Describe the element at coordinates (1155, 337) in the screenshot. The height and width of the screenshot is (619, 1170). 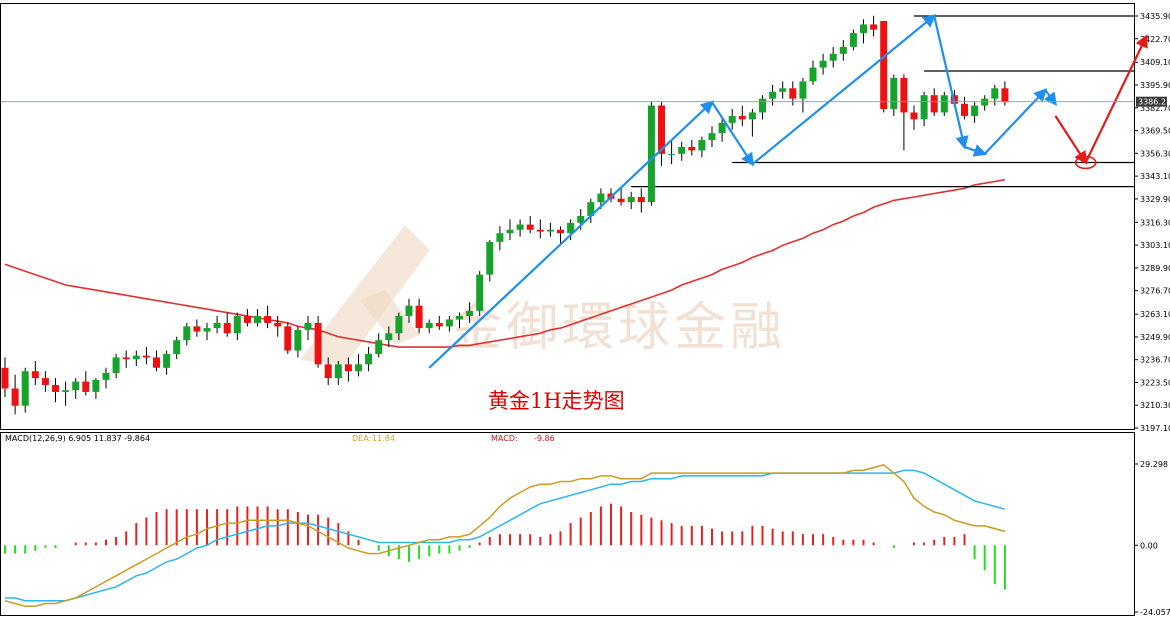
I see `price-axis-label: 3249.90` at that location.